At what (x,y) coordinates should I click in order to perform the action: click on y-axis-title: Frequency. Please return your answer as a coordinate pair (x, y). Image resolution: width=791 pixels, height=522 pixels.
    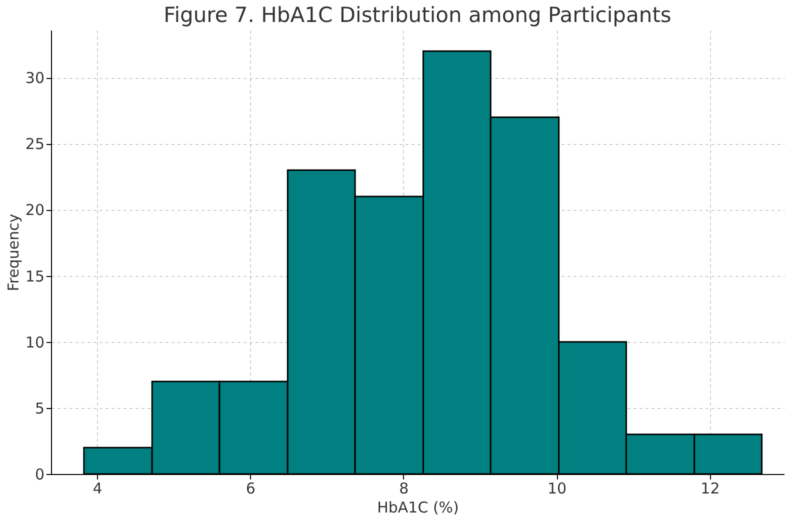
    Looking at the image, I should click on (13, 253).